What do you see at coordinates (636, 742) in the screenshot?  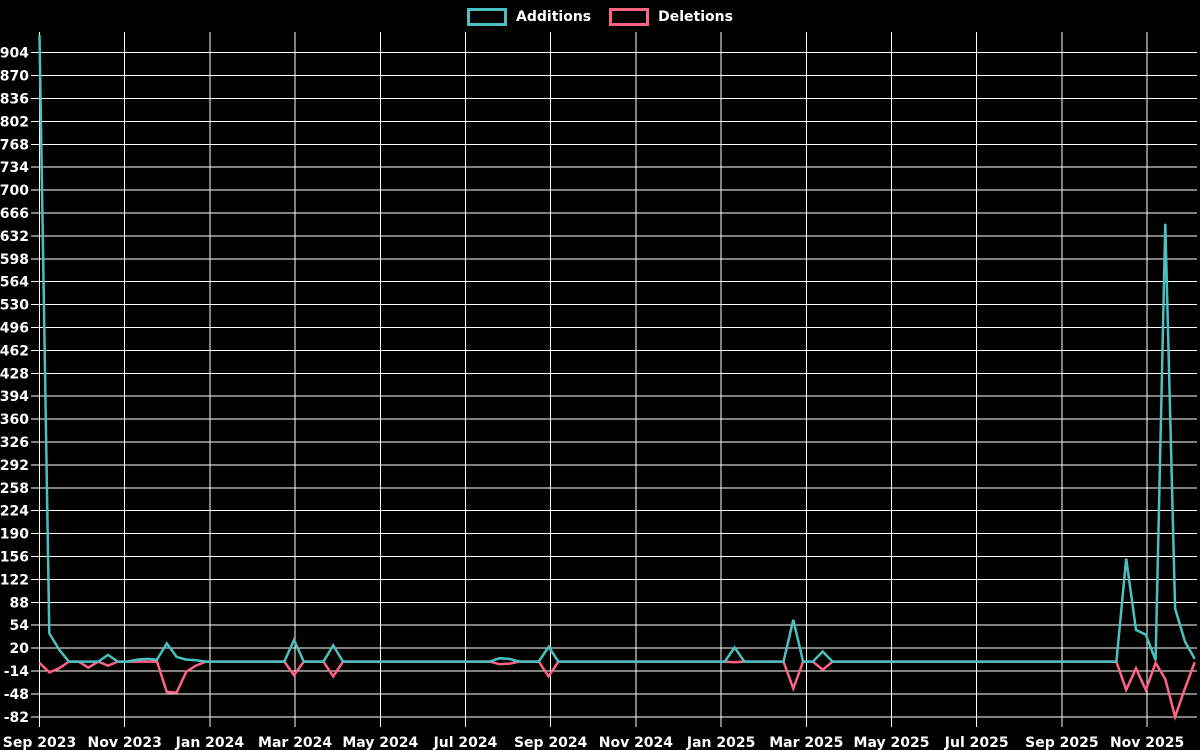 I see `x-tick-label: Nov 2024` at bounding box center [636, 742].